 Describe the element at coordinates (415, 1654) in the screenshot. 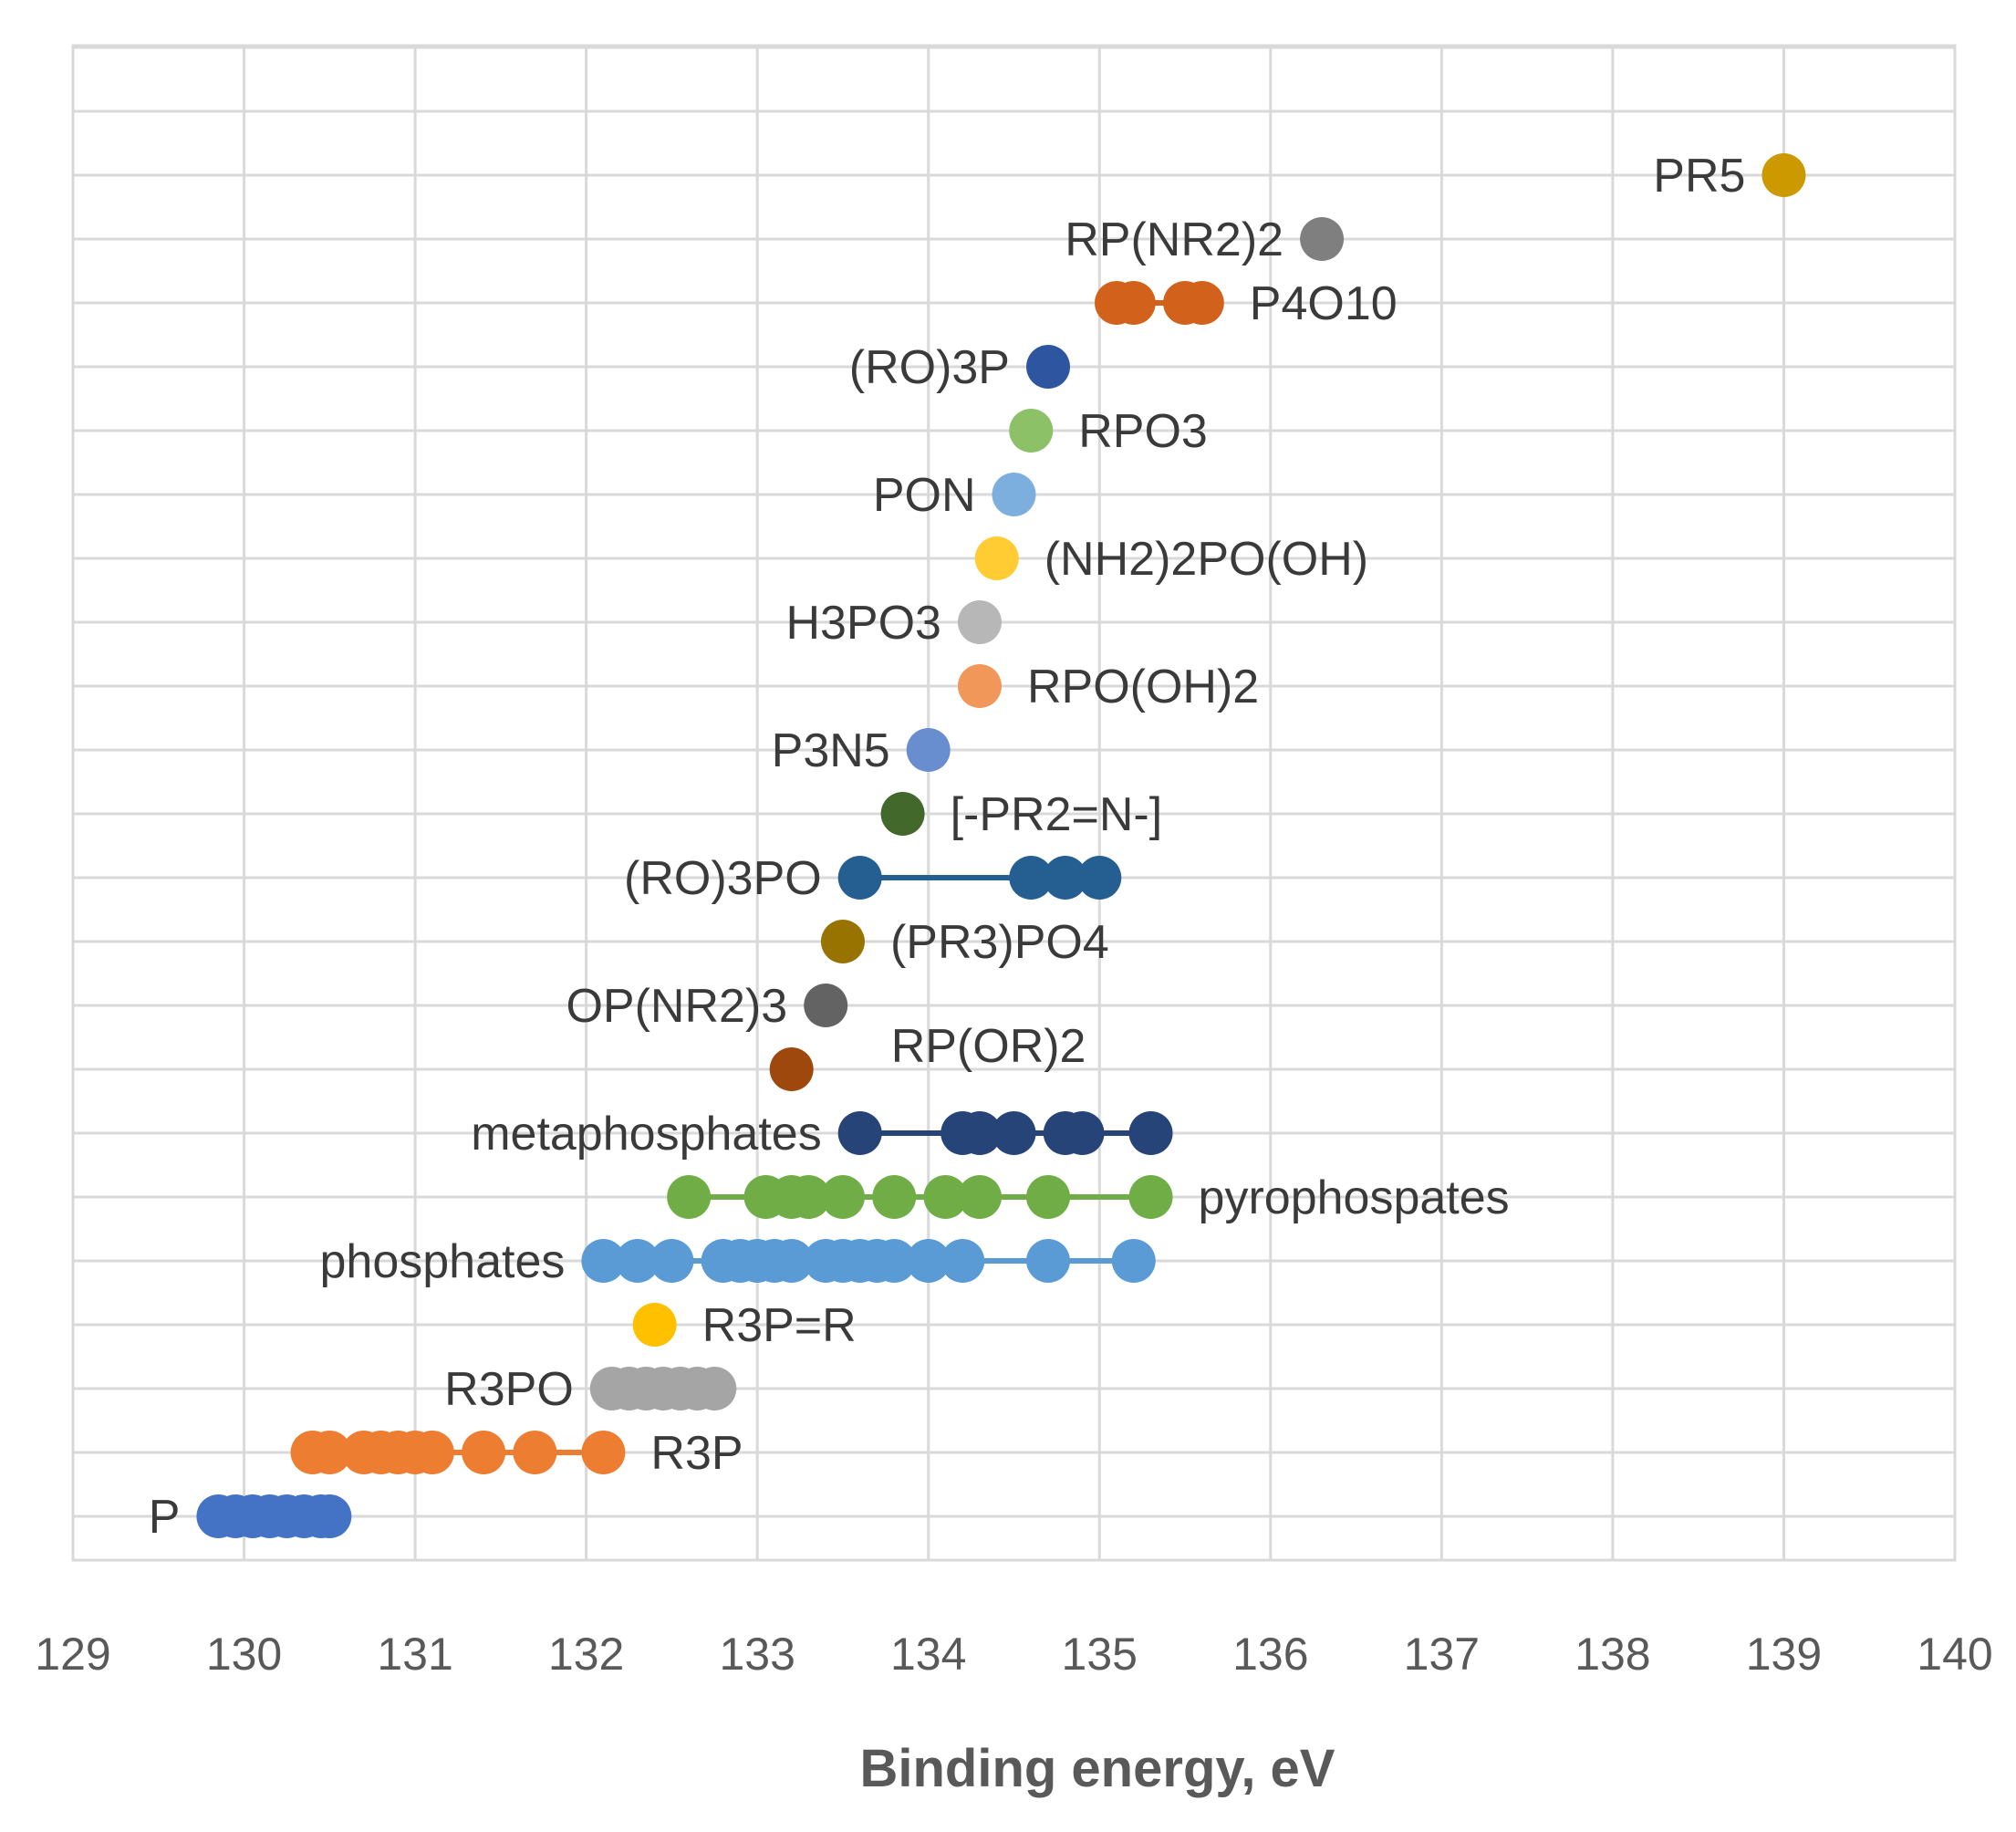

I see `x-tick-label: 131` at that location.